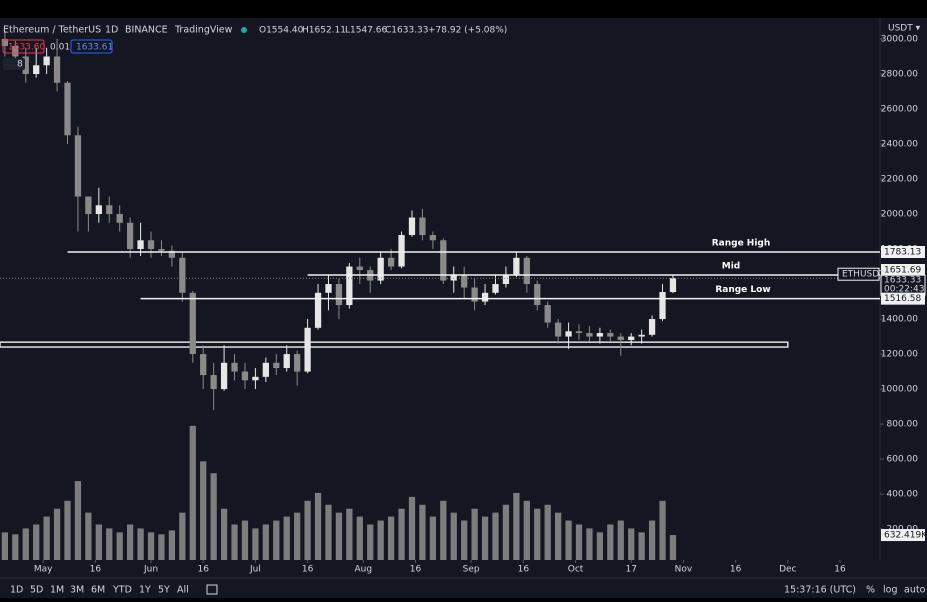 This screenshot has height=602, width=927. I want to click on y-tick-label: 2000.00, so click(899, 215).